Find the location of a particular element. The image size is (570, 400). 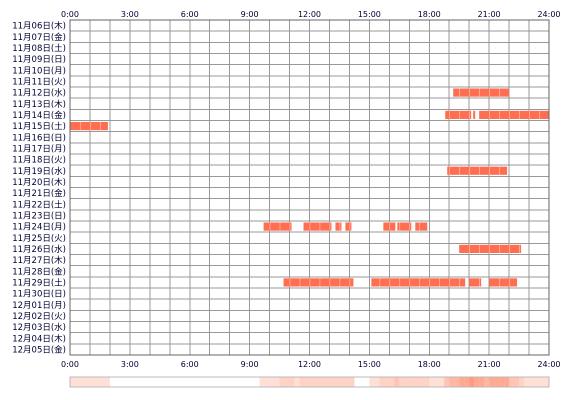

date-label: 11月14日(金) is located at coordinates (39, 115).